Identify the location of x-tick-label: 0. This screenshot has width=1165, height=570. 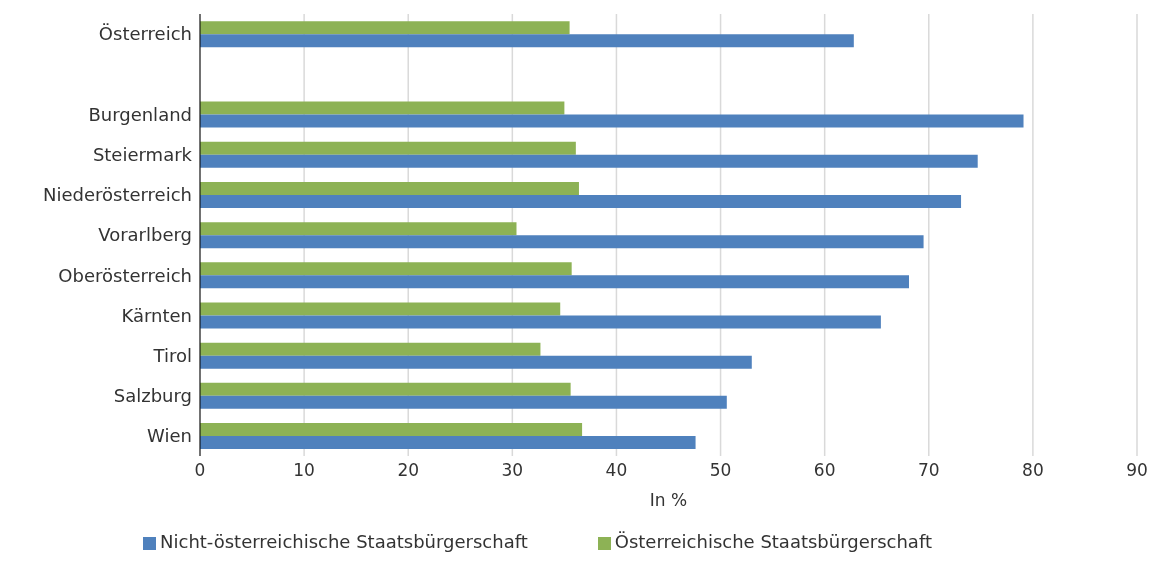
(200, 470).